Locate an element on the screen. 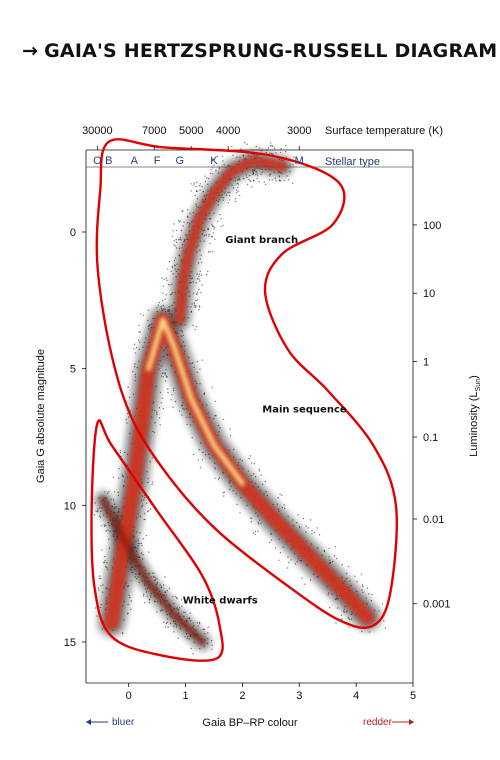 The height and width of the screenshot is (760, 500). redder-label: redder is located at coordinates (378, 722).